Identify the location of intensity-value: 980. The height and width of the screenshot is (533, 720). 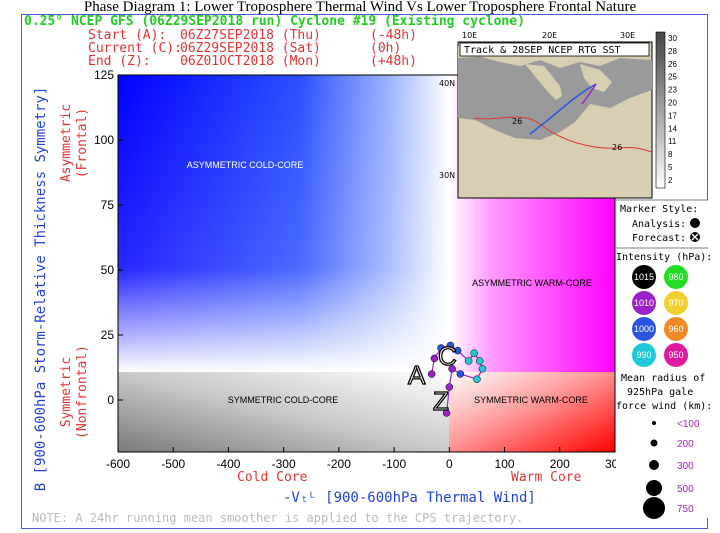
(675, 277).